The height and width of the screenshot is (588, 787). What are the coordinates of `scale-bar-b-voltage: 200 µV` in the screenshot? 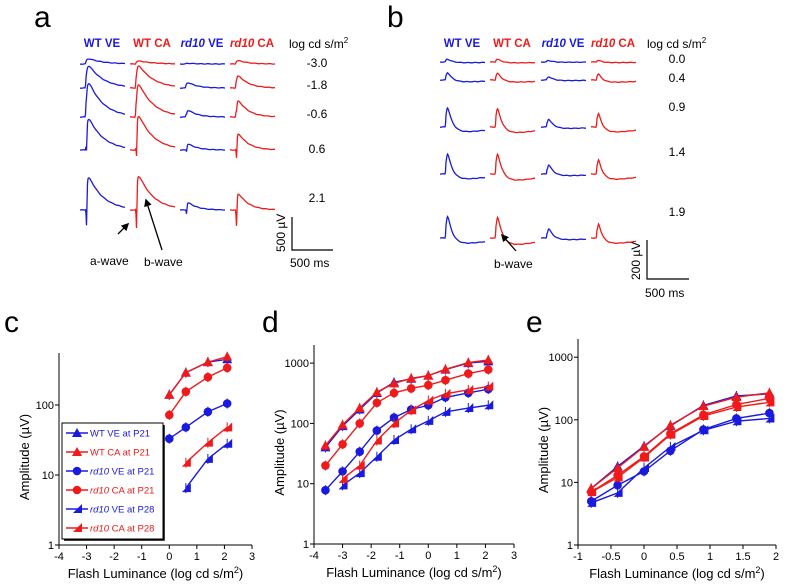 It's located at (636, 261).